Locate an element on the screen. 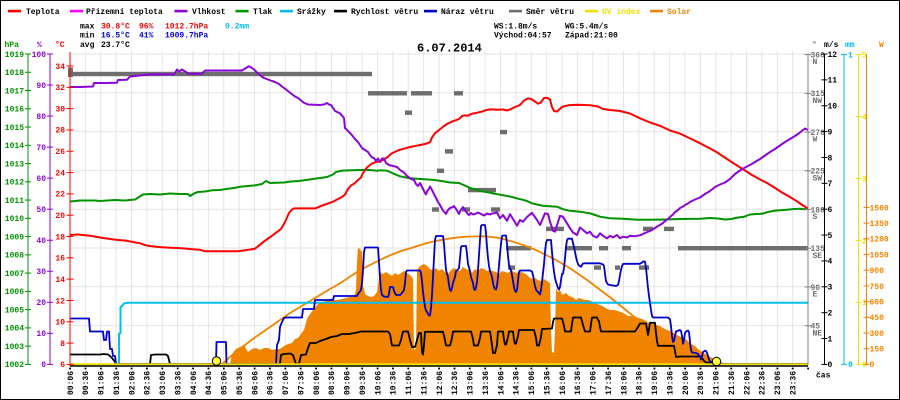 The height and width of the screenshot is (400, 900). svg-text: 17:06 is located at coordinates (594, 383).